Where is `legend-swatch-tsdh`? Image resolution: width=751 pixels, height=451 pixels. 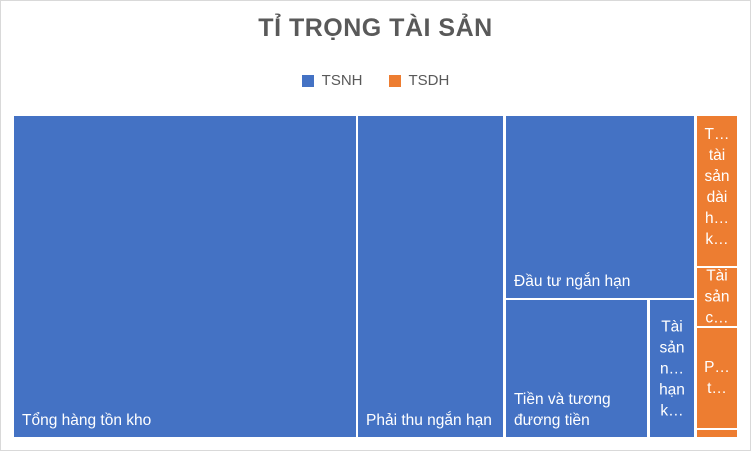
legend-swatch-tsdh is located at coordinates (394, 80).